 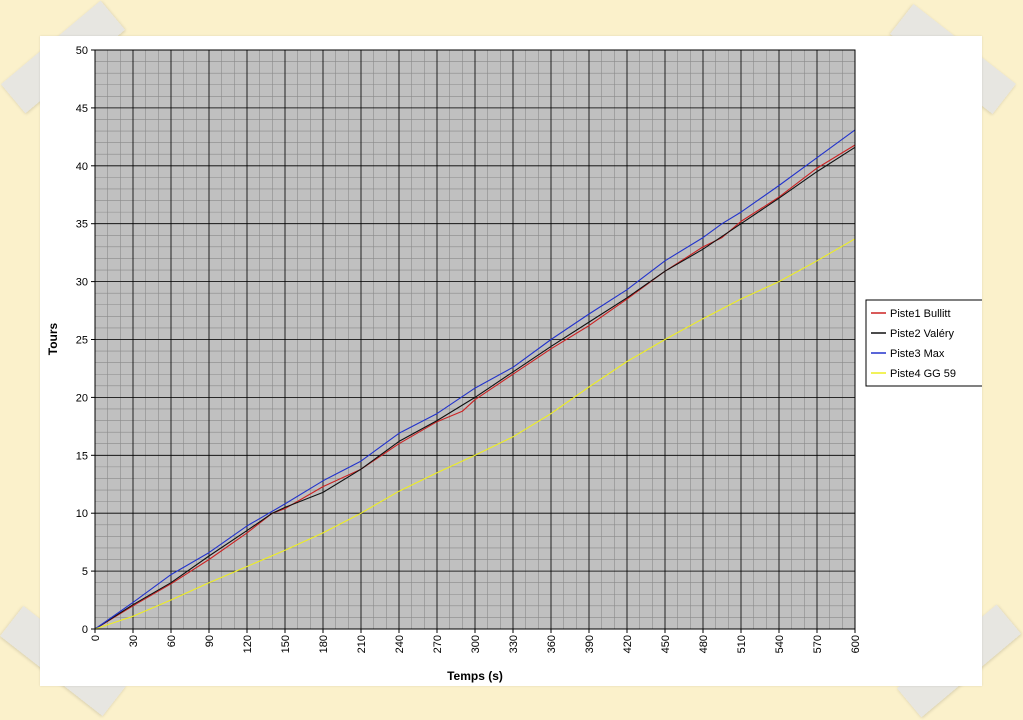 What do you see at coordinates (742, 644) in the screenshot?
I see `x-tick-label: 510` at bounding box center [742, 644].